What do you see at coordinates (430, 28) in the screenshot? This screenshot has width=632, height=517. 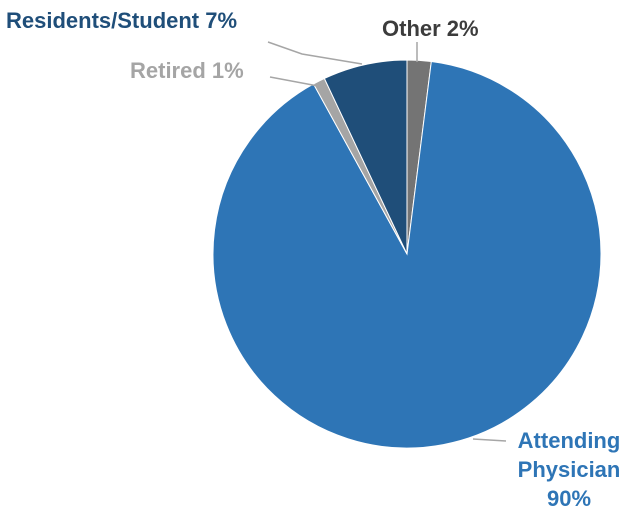 I see `data-label-other: Other 2%` at bounding box center [430, 28].